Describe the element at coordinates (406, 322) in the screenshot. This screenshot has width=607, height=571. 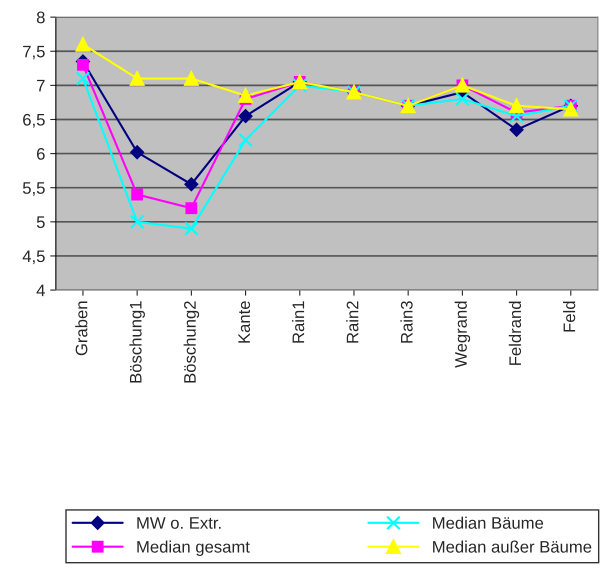
I see `x-tick-label: Rain3` at that location.